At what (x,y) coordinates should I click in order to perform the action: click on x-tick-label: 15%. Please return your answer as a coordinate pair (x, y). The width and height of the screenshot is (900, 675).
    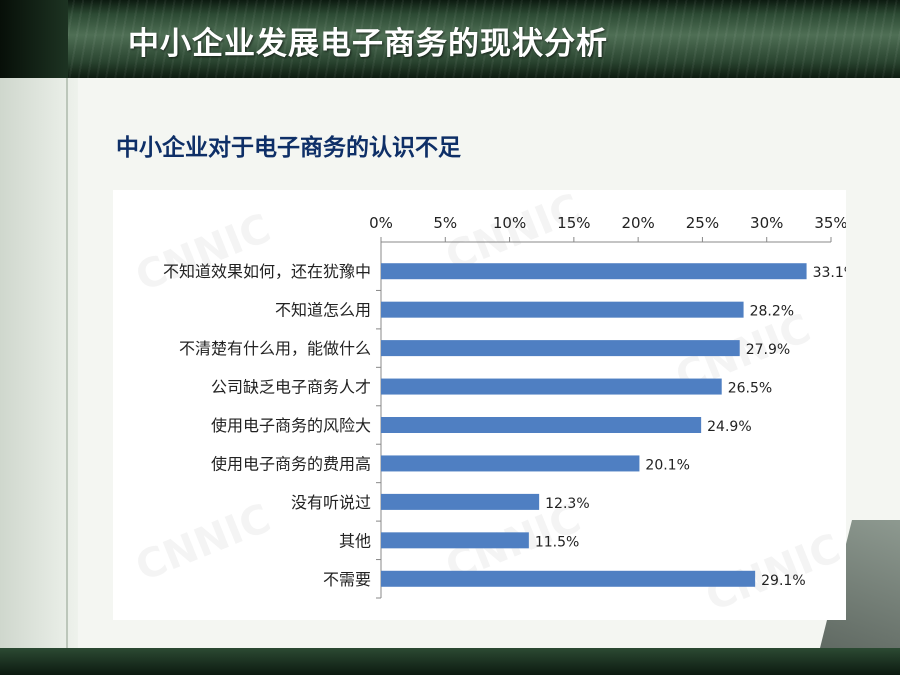
    Looking at the image, I should click on (573, 223).